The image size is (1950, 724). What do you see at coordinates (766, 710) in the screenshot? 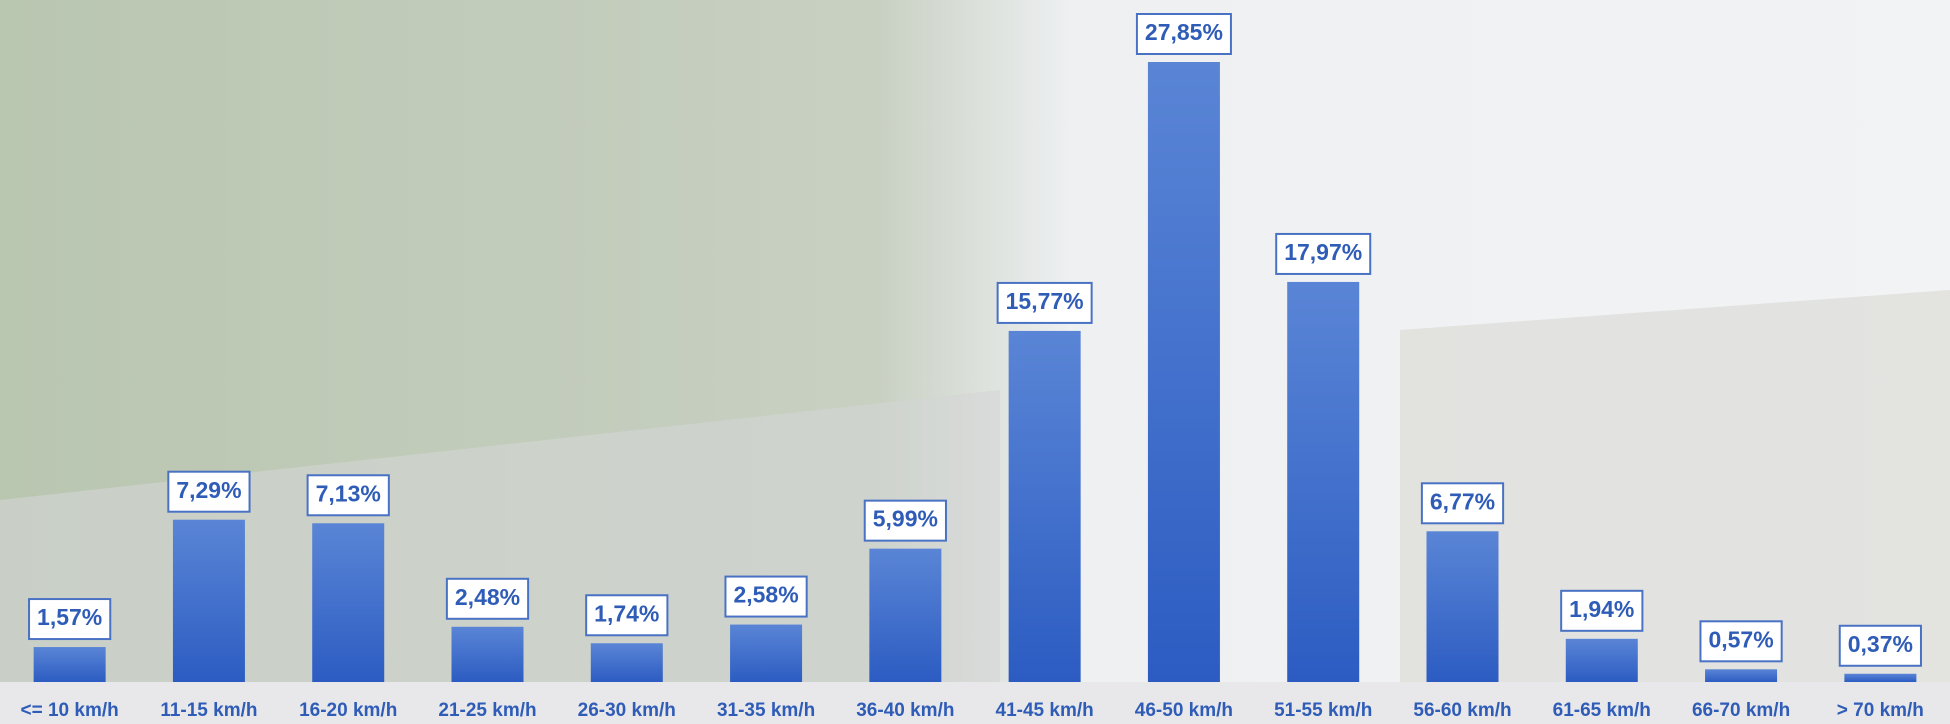
I see `x-tick-label: 31-35 km/h` at bounding box center [766, 710].